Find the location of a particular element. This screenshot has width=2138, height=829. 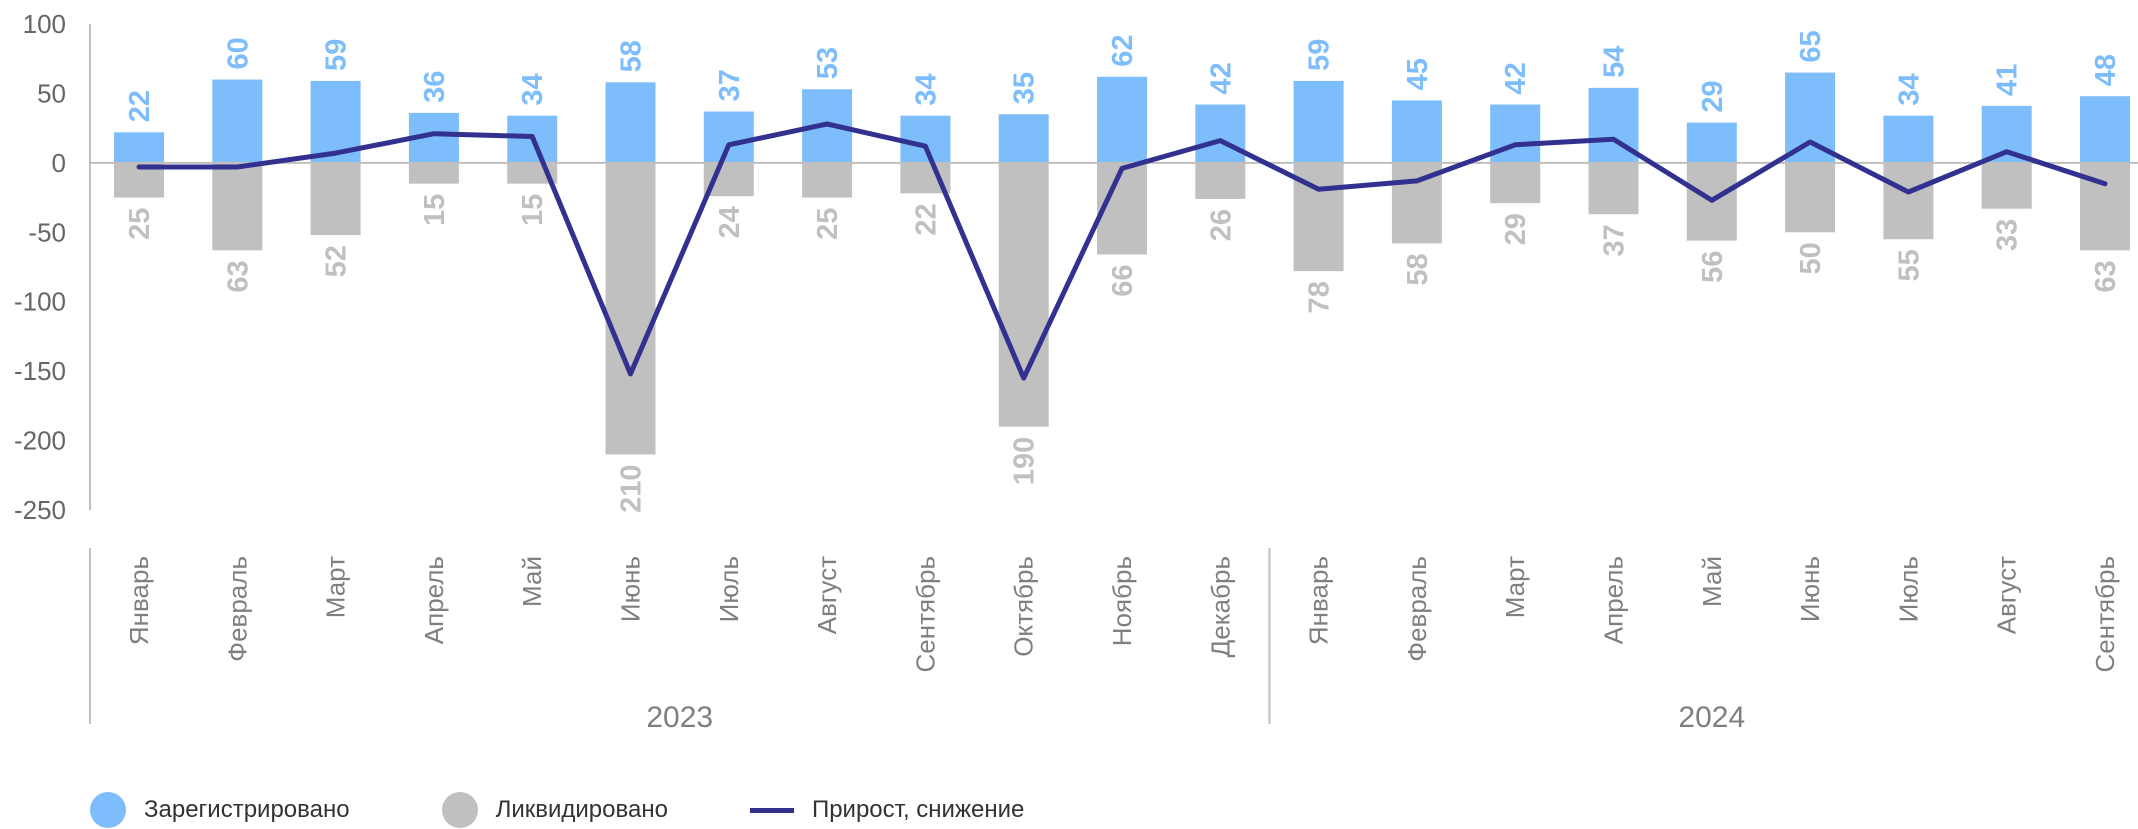

data-label-registered: 35 is located at coordinates (1025, 88).